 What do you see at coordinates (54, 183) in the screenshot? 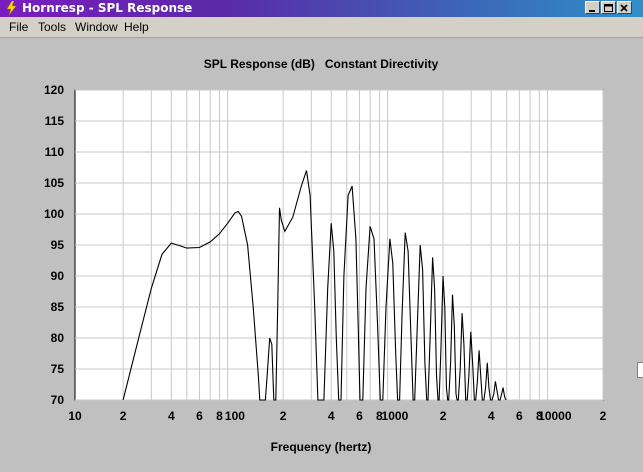
I see `y-tick-label: 105` at bounding box center [54, 183].